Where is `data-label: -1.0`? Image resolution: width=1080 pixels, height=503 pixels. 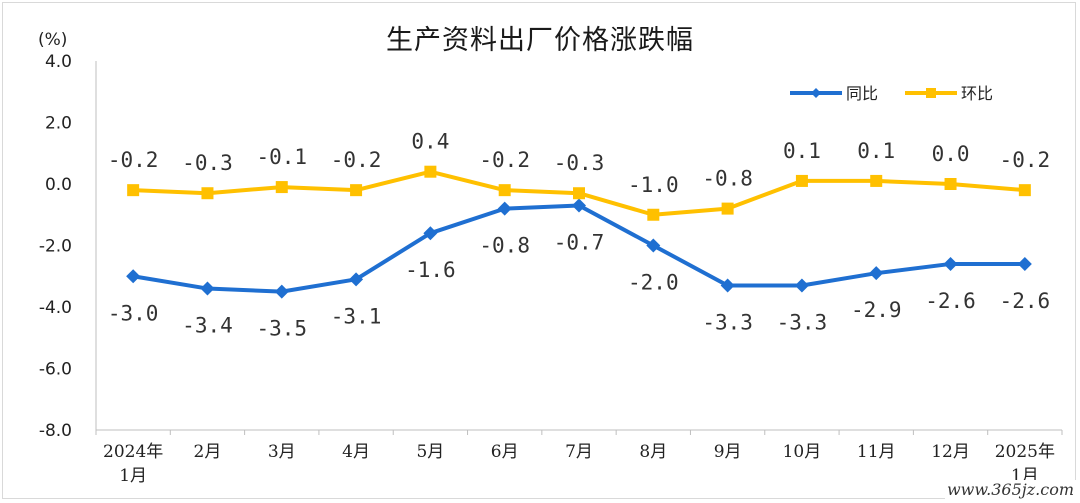 data-label: -1.0 is located at coordinates (653, 185).